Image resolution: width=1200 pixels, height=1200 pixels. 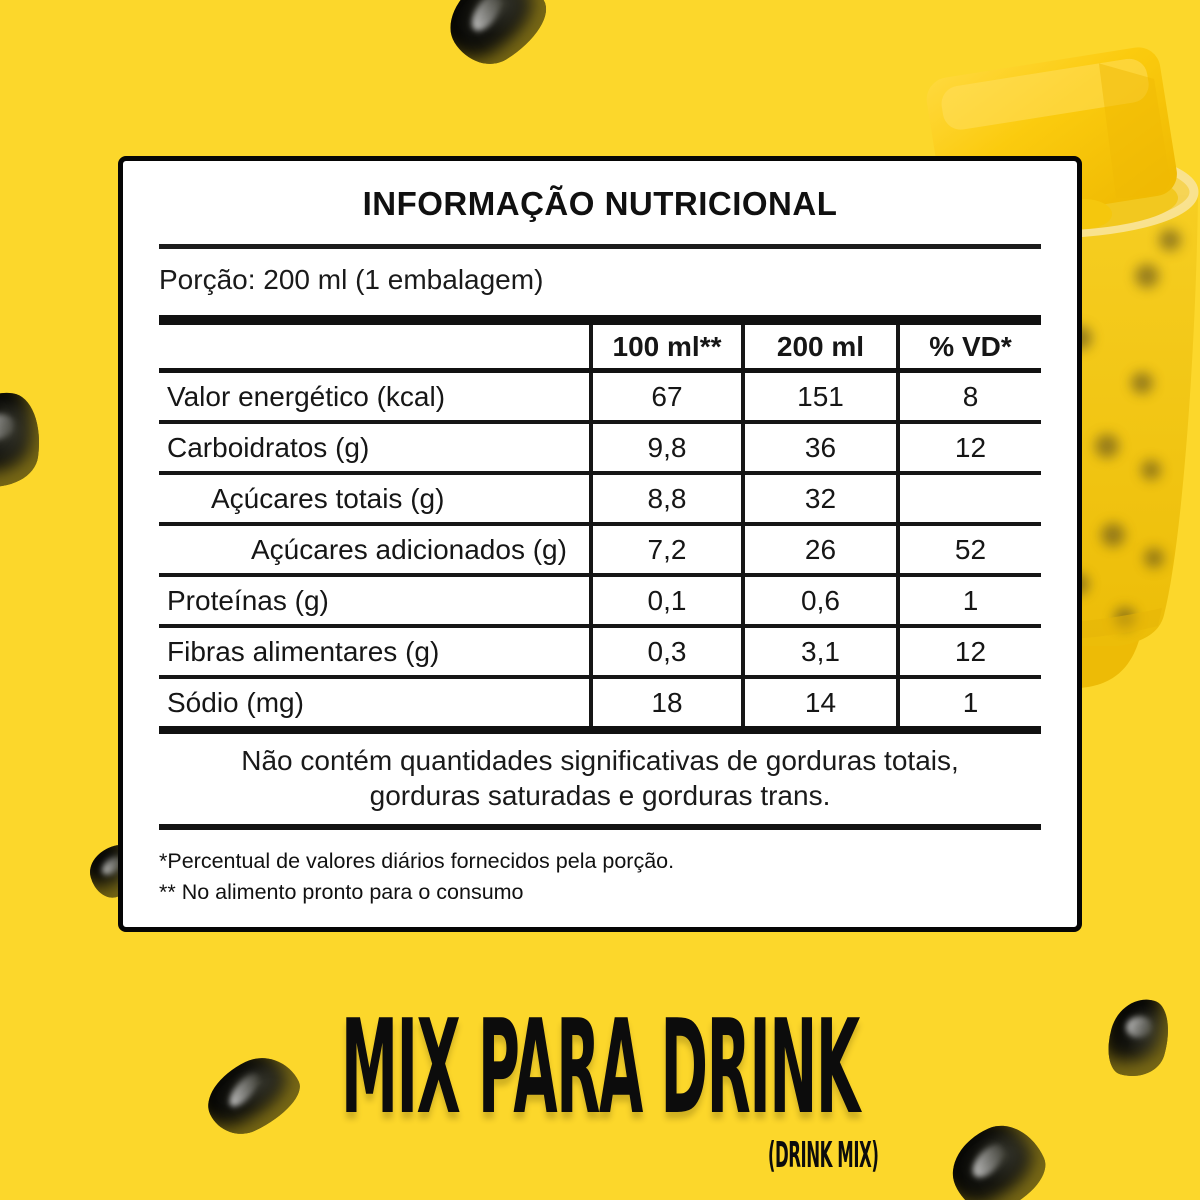 I want to click on row-value-200ml: 0,6, so click(x=818, y=600).